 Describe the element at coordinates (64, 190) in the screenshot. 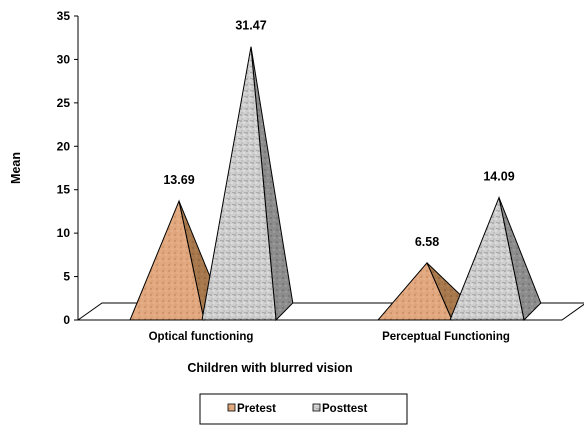

I see `y-tick-label: 15` at that location.